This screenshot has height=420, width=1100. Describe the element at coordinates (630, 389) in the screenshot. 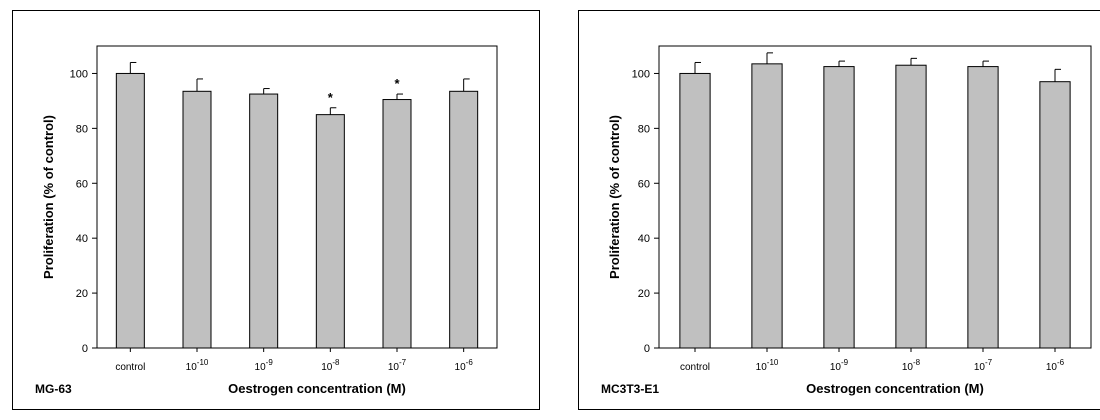

I see `panel-label: MC3T3-E1` at that location.